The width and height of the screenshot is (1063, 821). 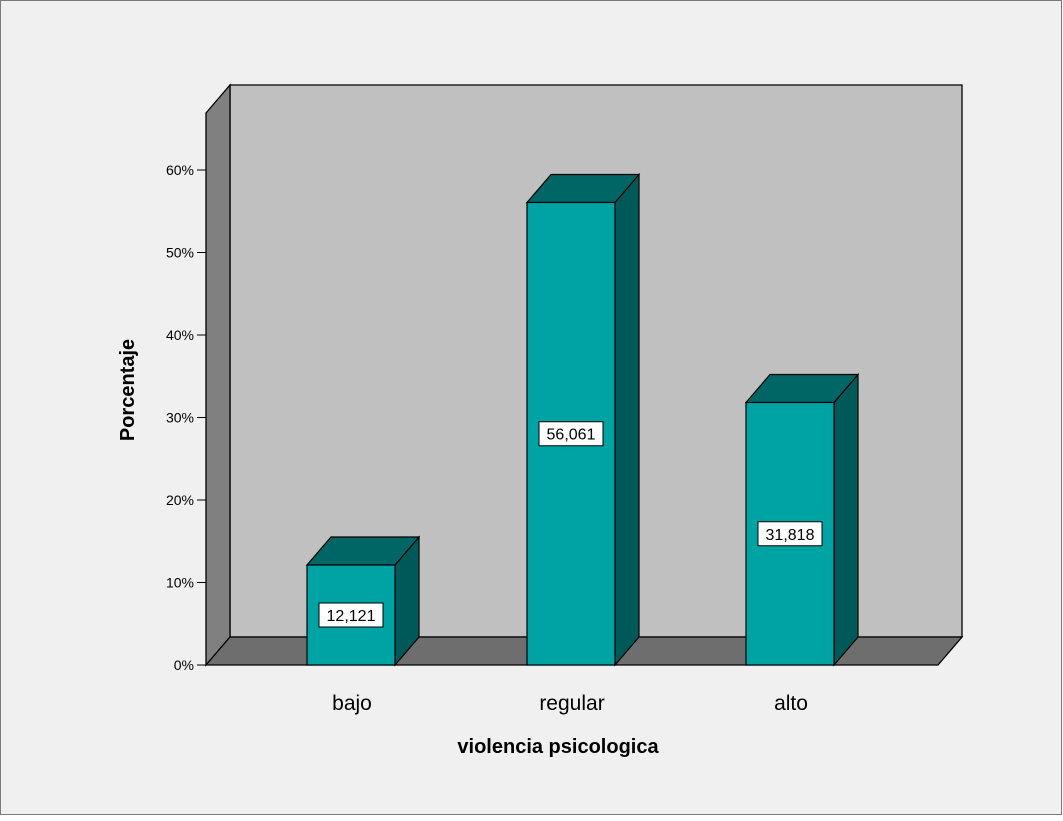 What do you see at coordinates (180, 170) in the screenshot?
I see `y-tick-label: 60%` at bounding box center [180, 170].